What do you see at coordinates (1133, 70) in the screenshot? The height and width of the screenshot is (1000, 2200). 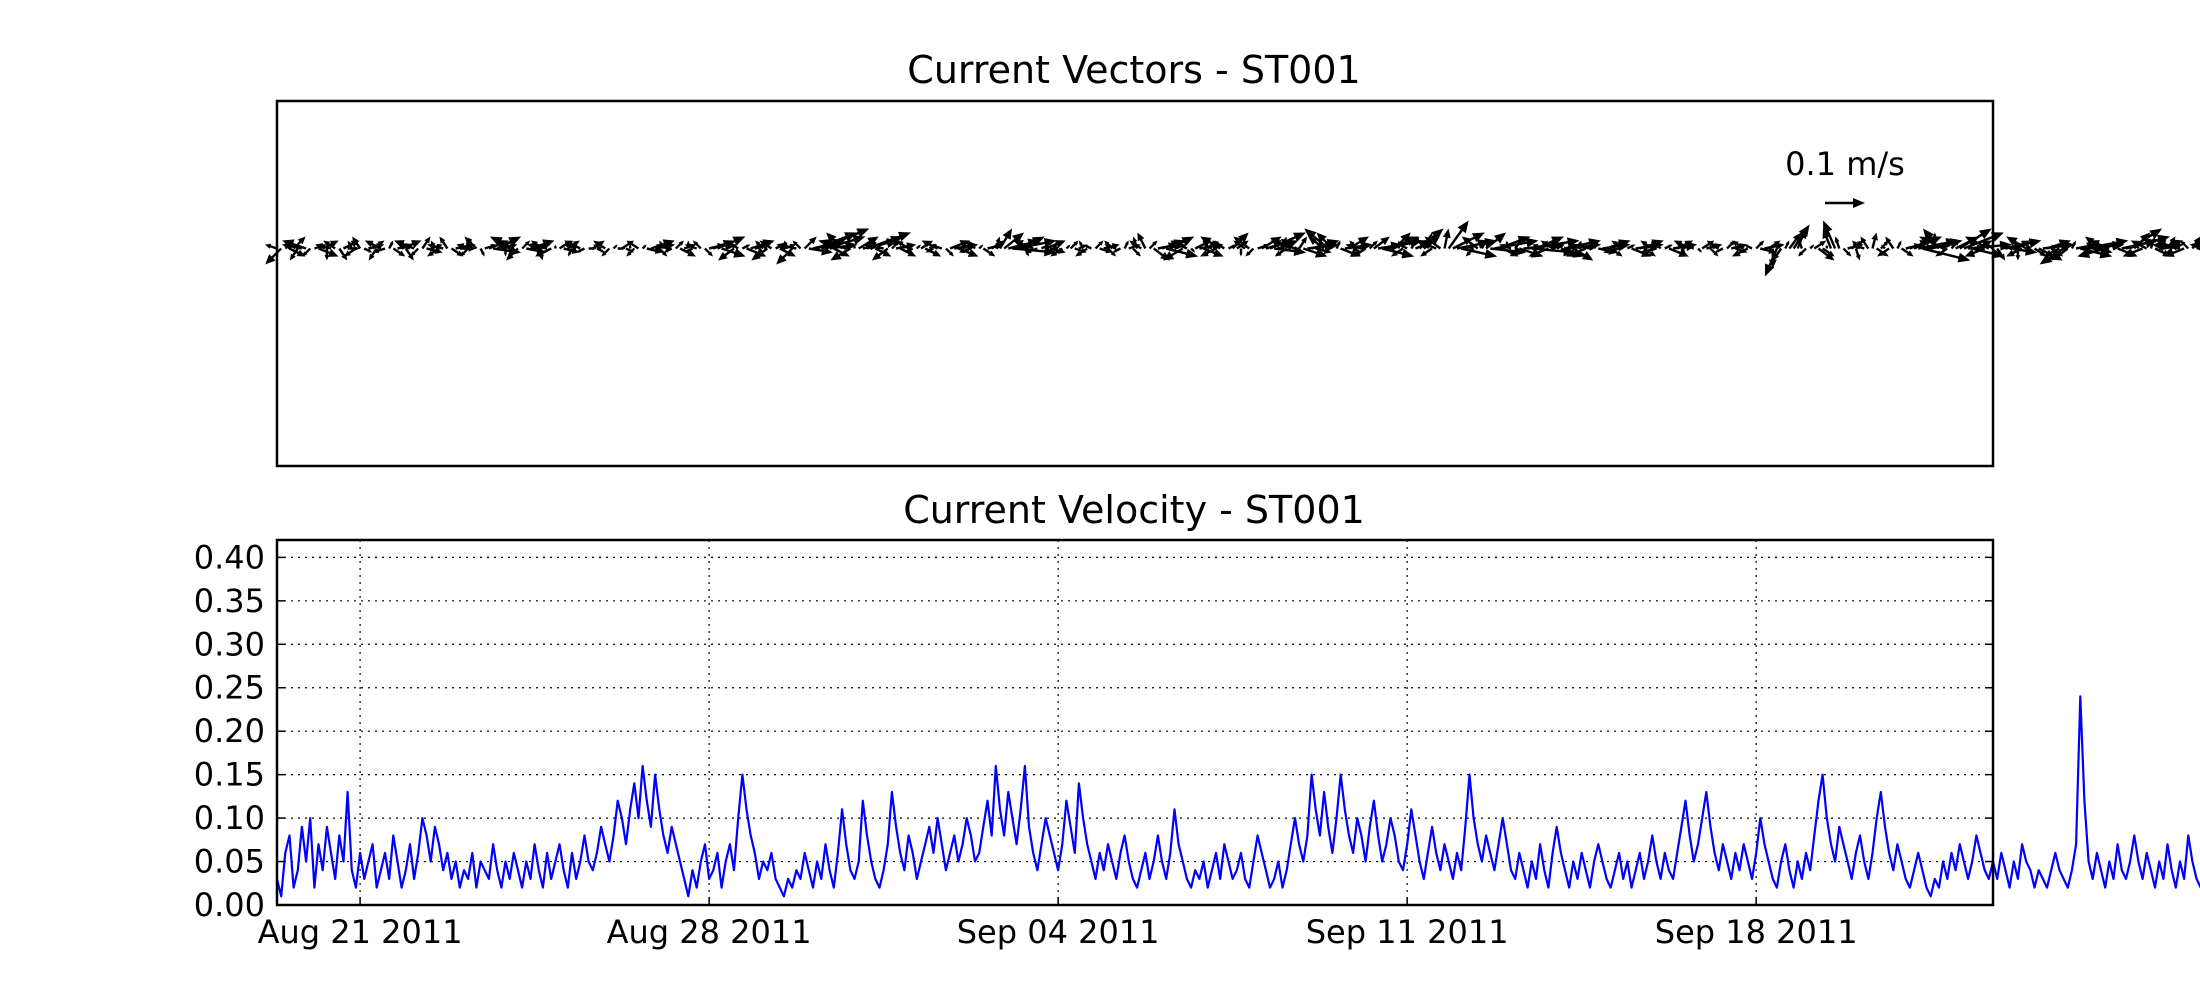 I see `quiver-title: Current Vectors - ST001` at bounding box center [1133, 70].